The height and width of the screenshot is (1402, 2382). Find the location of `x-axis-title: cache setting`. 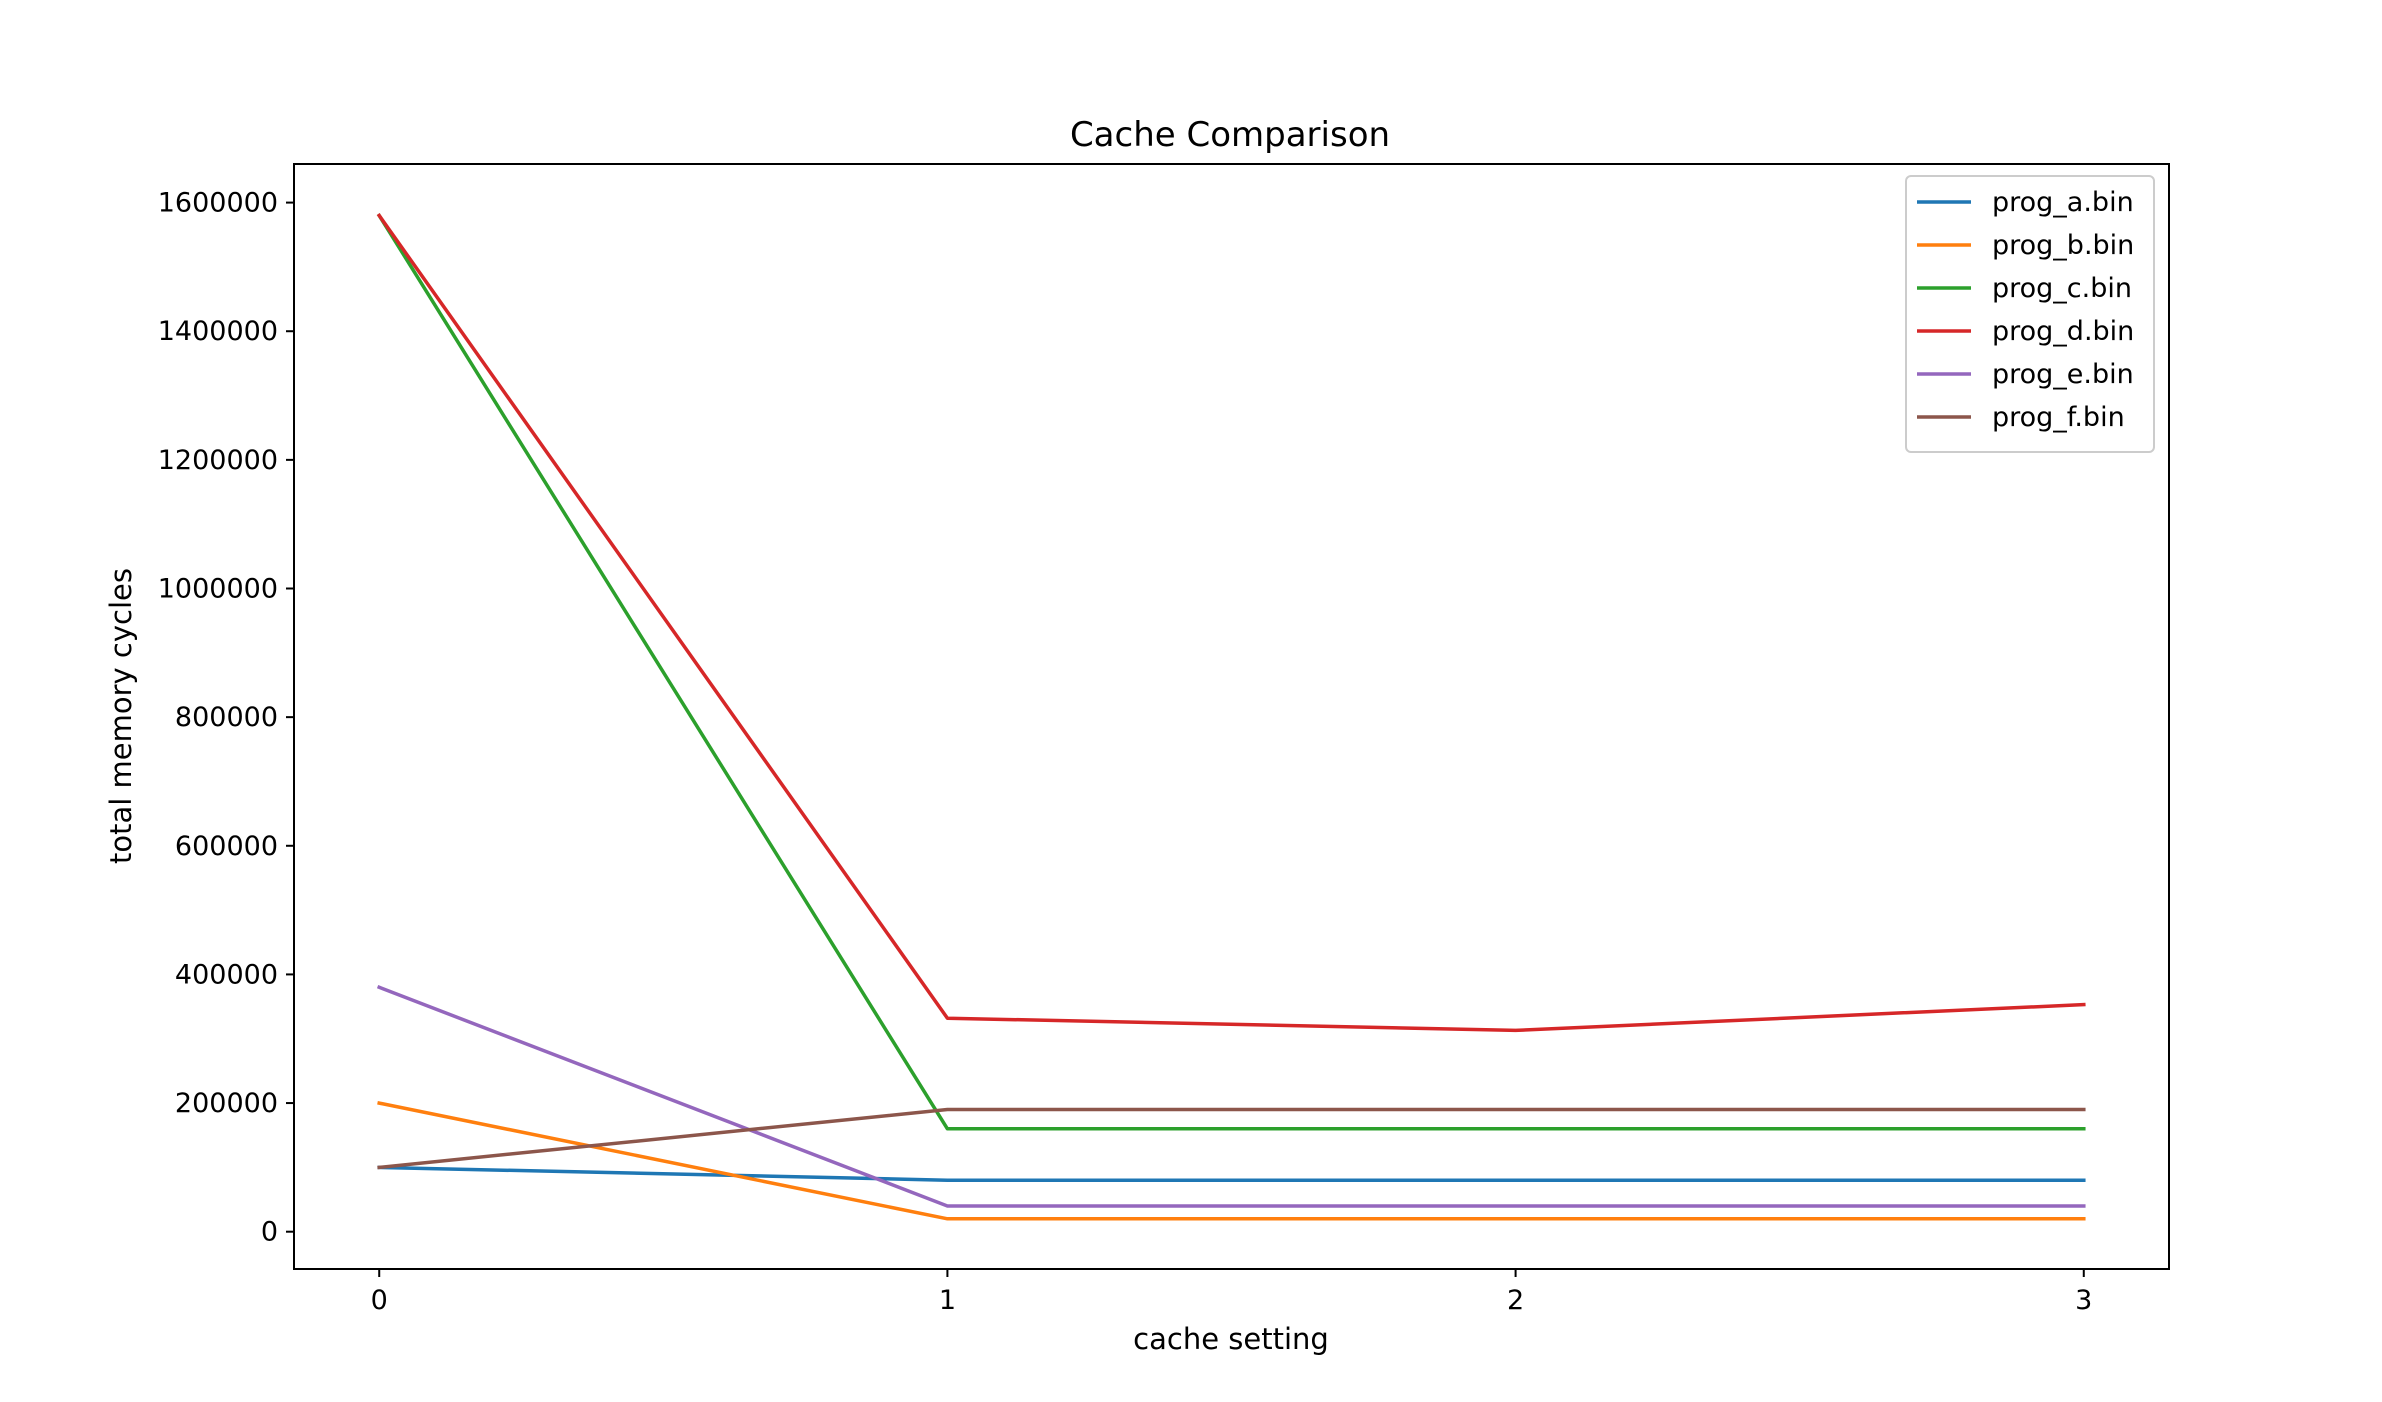

x-axis-title: cache setting is located at coordinates (1231, 1339).